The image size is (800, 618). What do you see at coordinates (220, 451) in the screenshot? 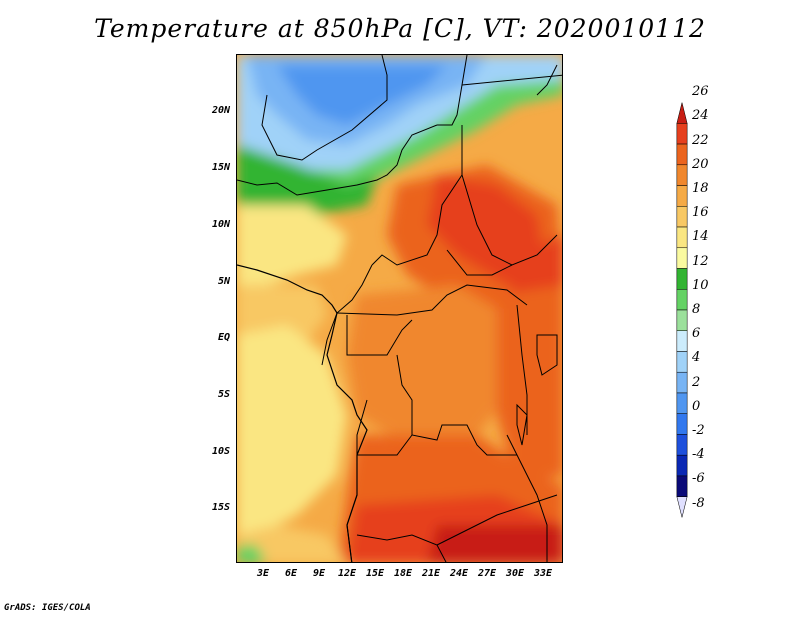
I see `lat-label: 10S` at bounding box center [220, 451].